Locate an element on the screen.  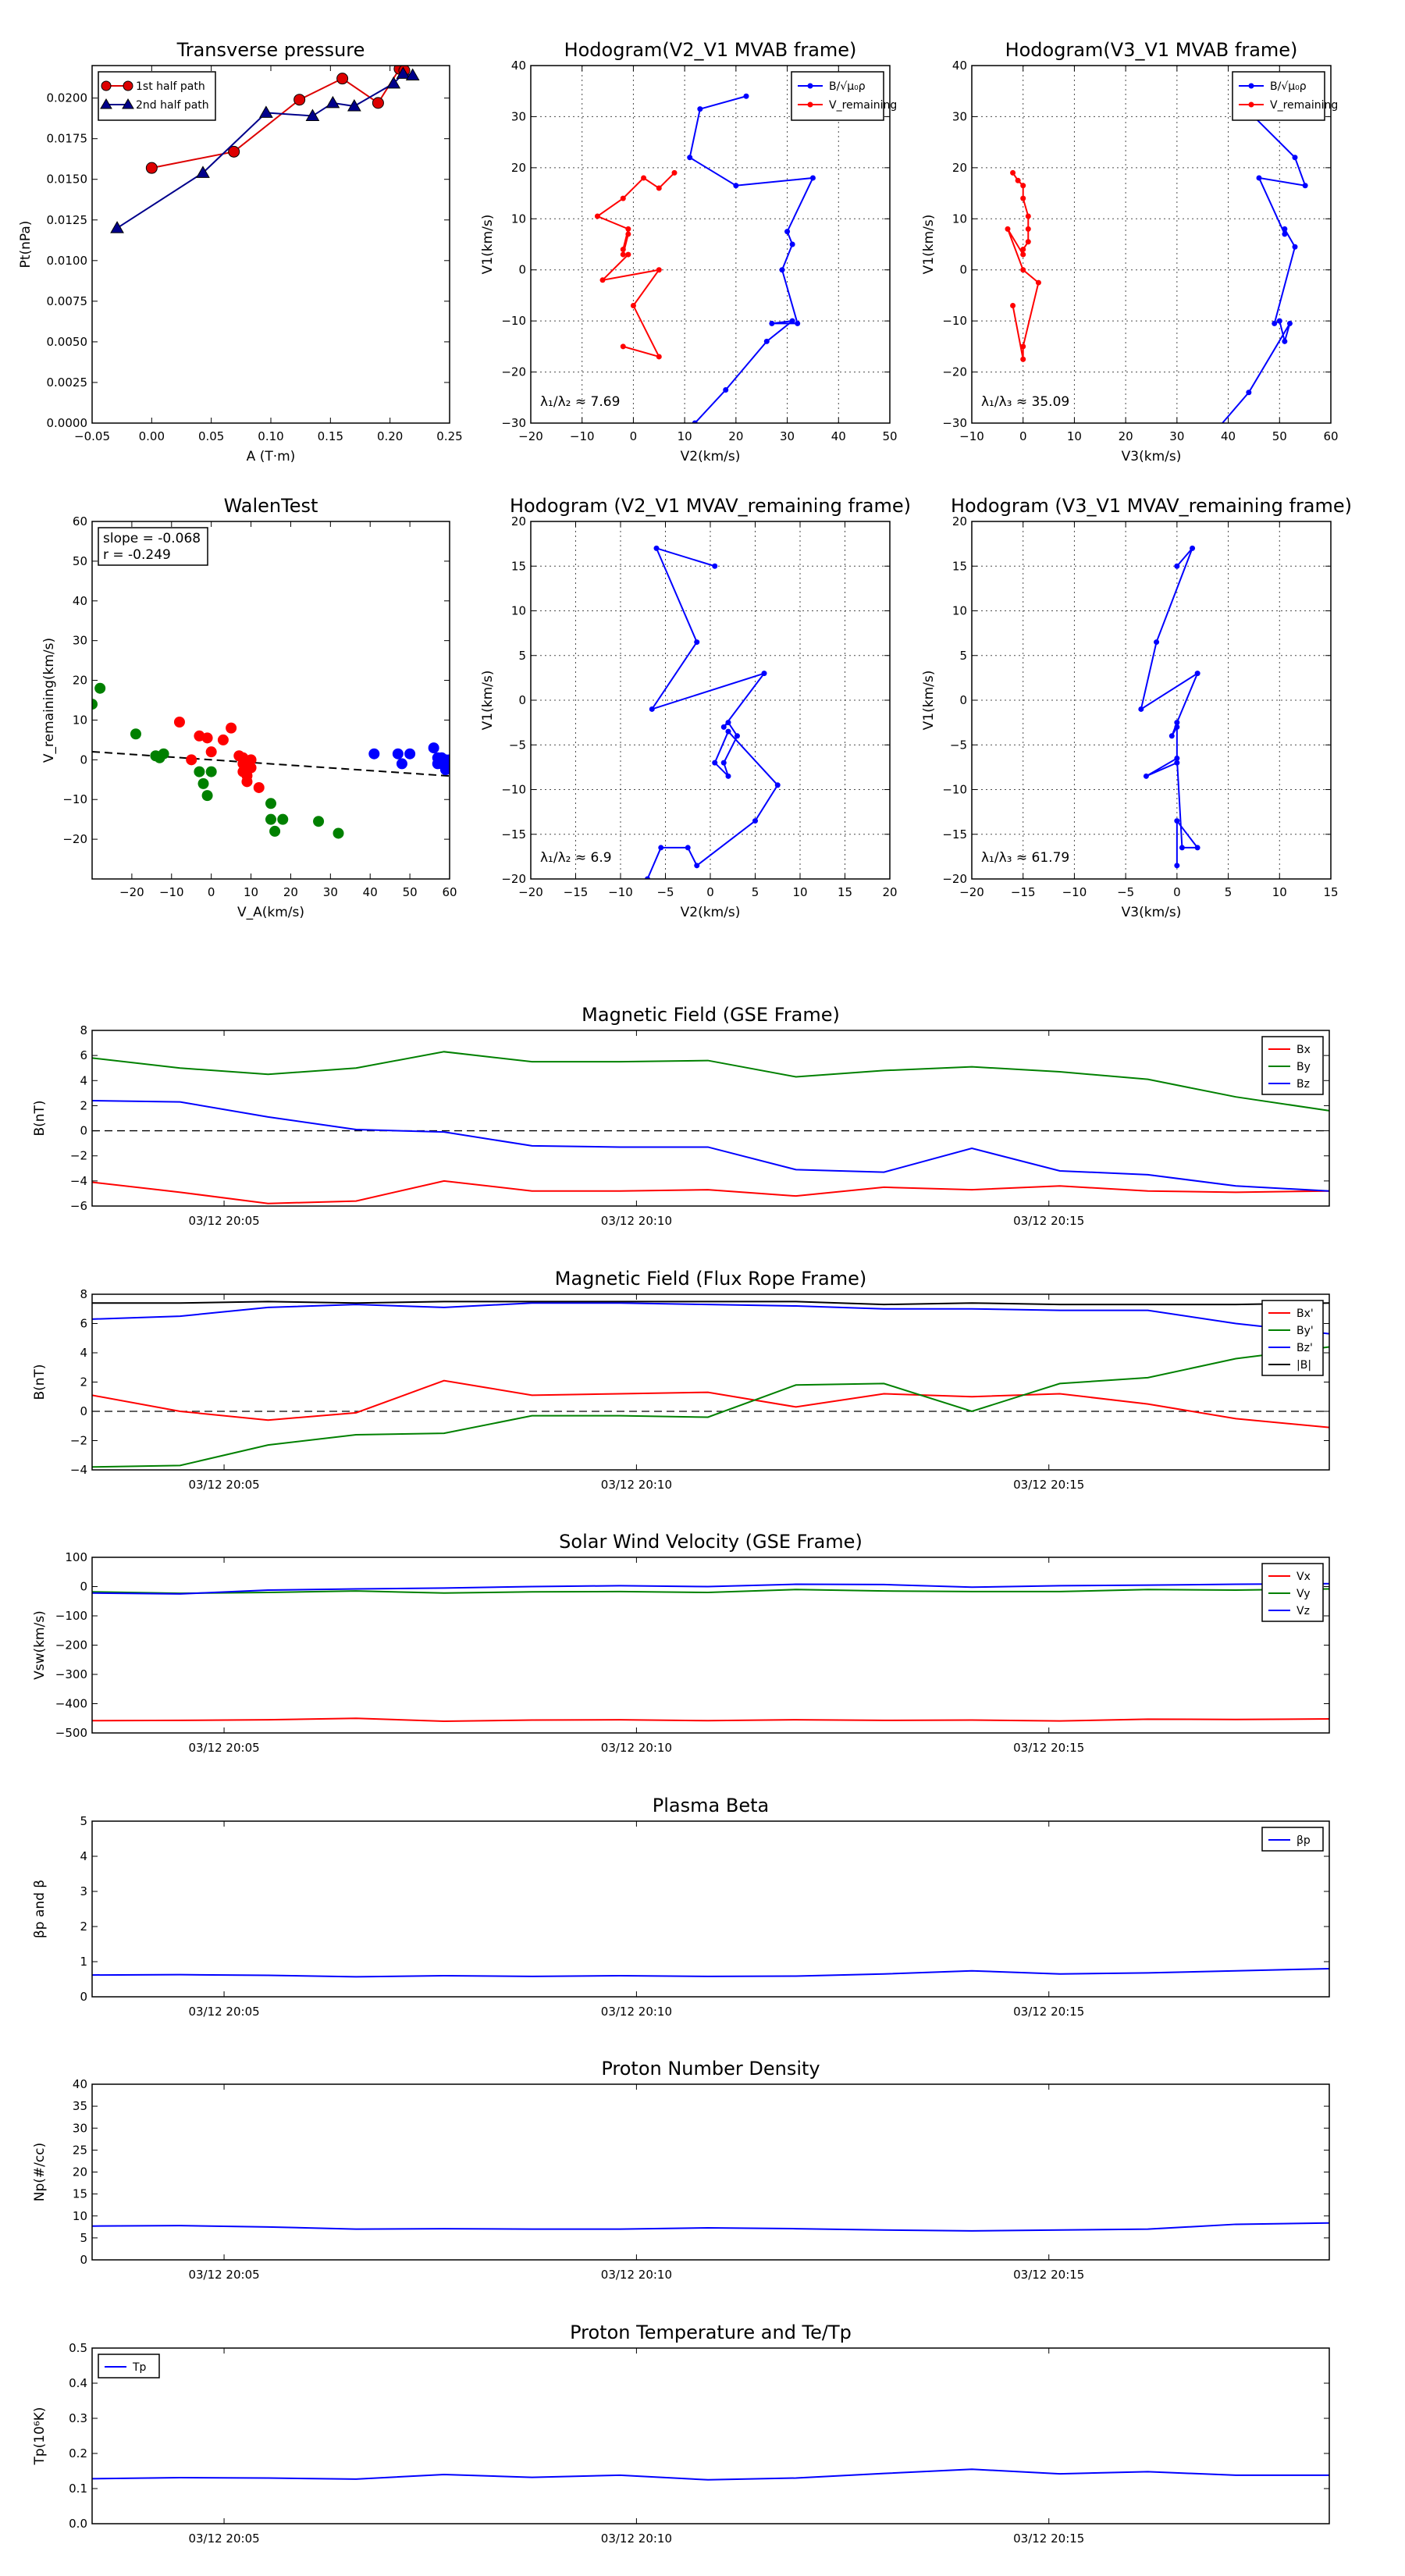
y-tick-label: 60 is located at coordinates (80, 521).